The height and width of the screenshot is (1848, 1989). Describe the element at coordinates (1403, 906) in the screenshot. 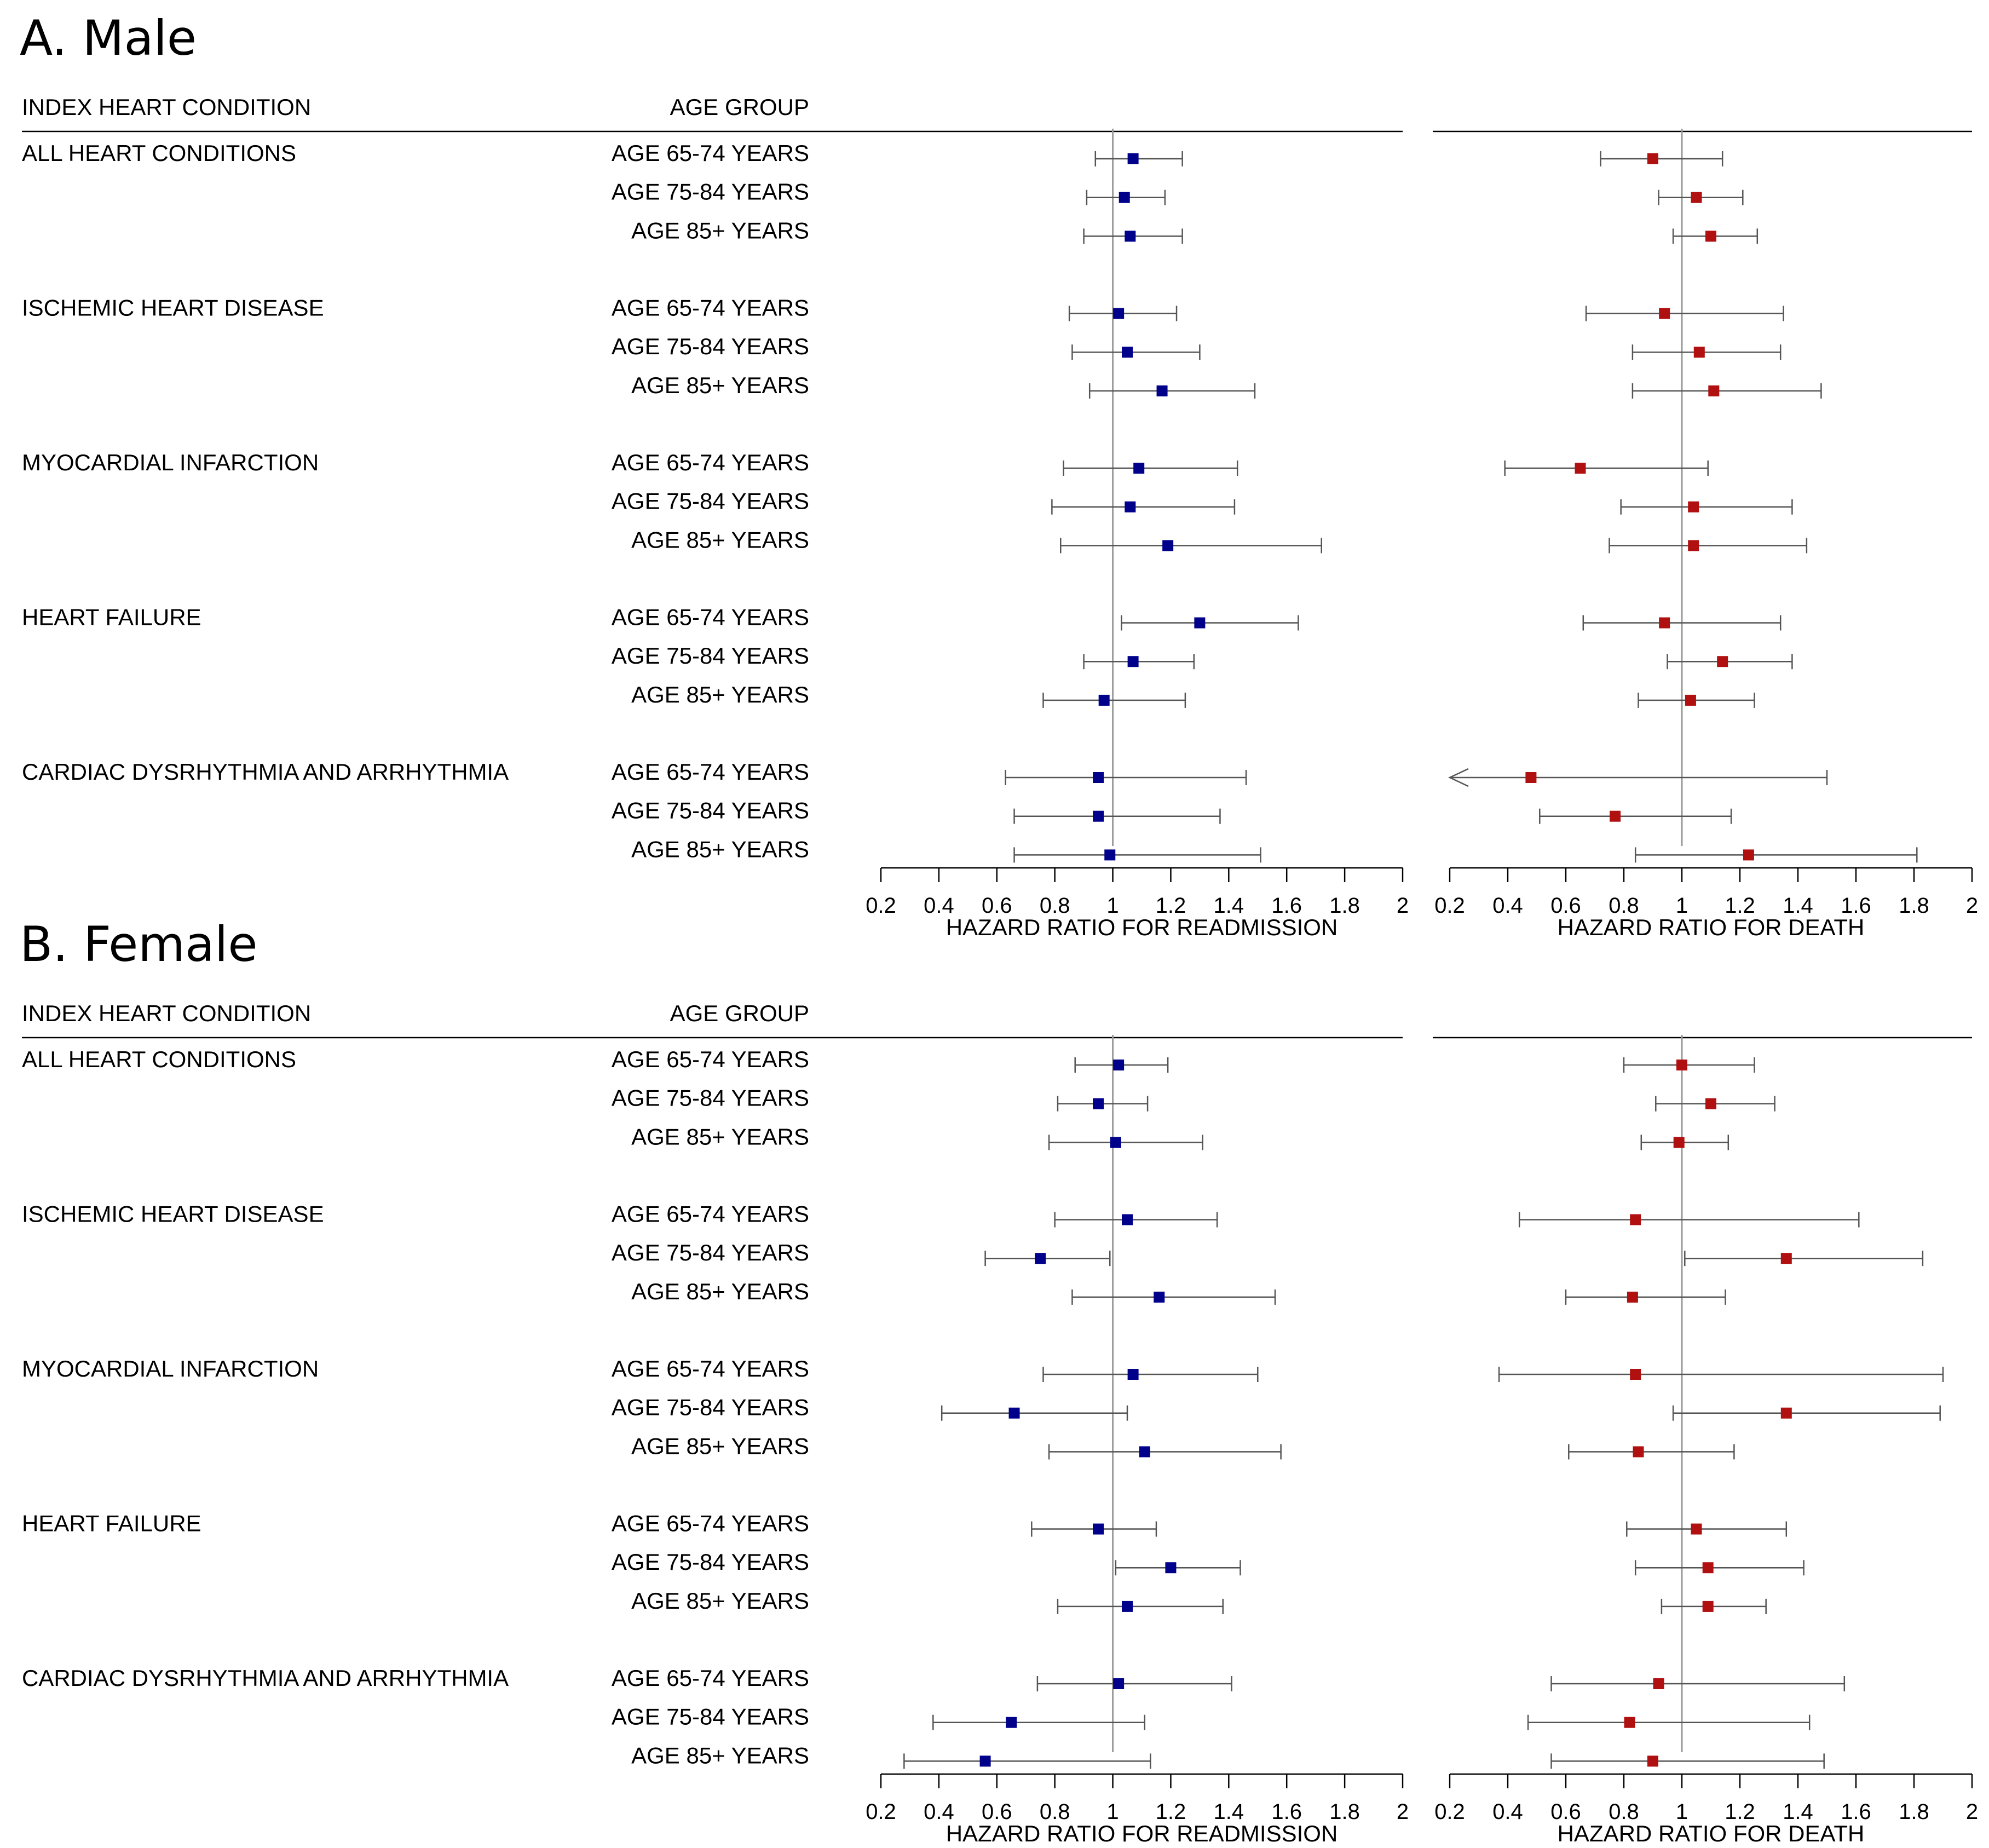

I see `x-tick-label-readmission: 2` at that location.